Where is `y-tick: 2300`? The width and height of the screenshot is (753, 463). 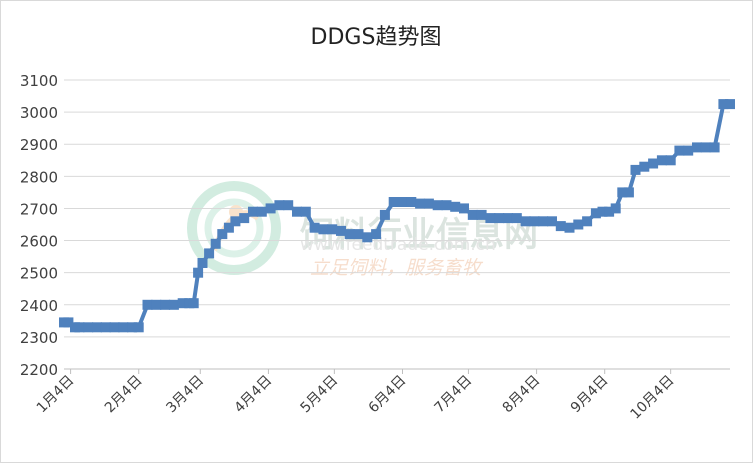 y-tick: 2300 is located at coordinates (39, 338).